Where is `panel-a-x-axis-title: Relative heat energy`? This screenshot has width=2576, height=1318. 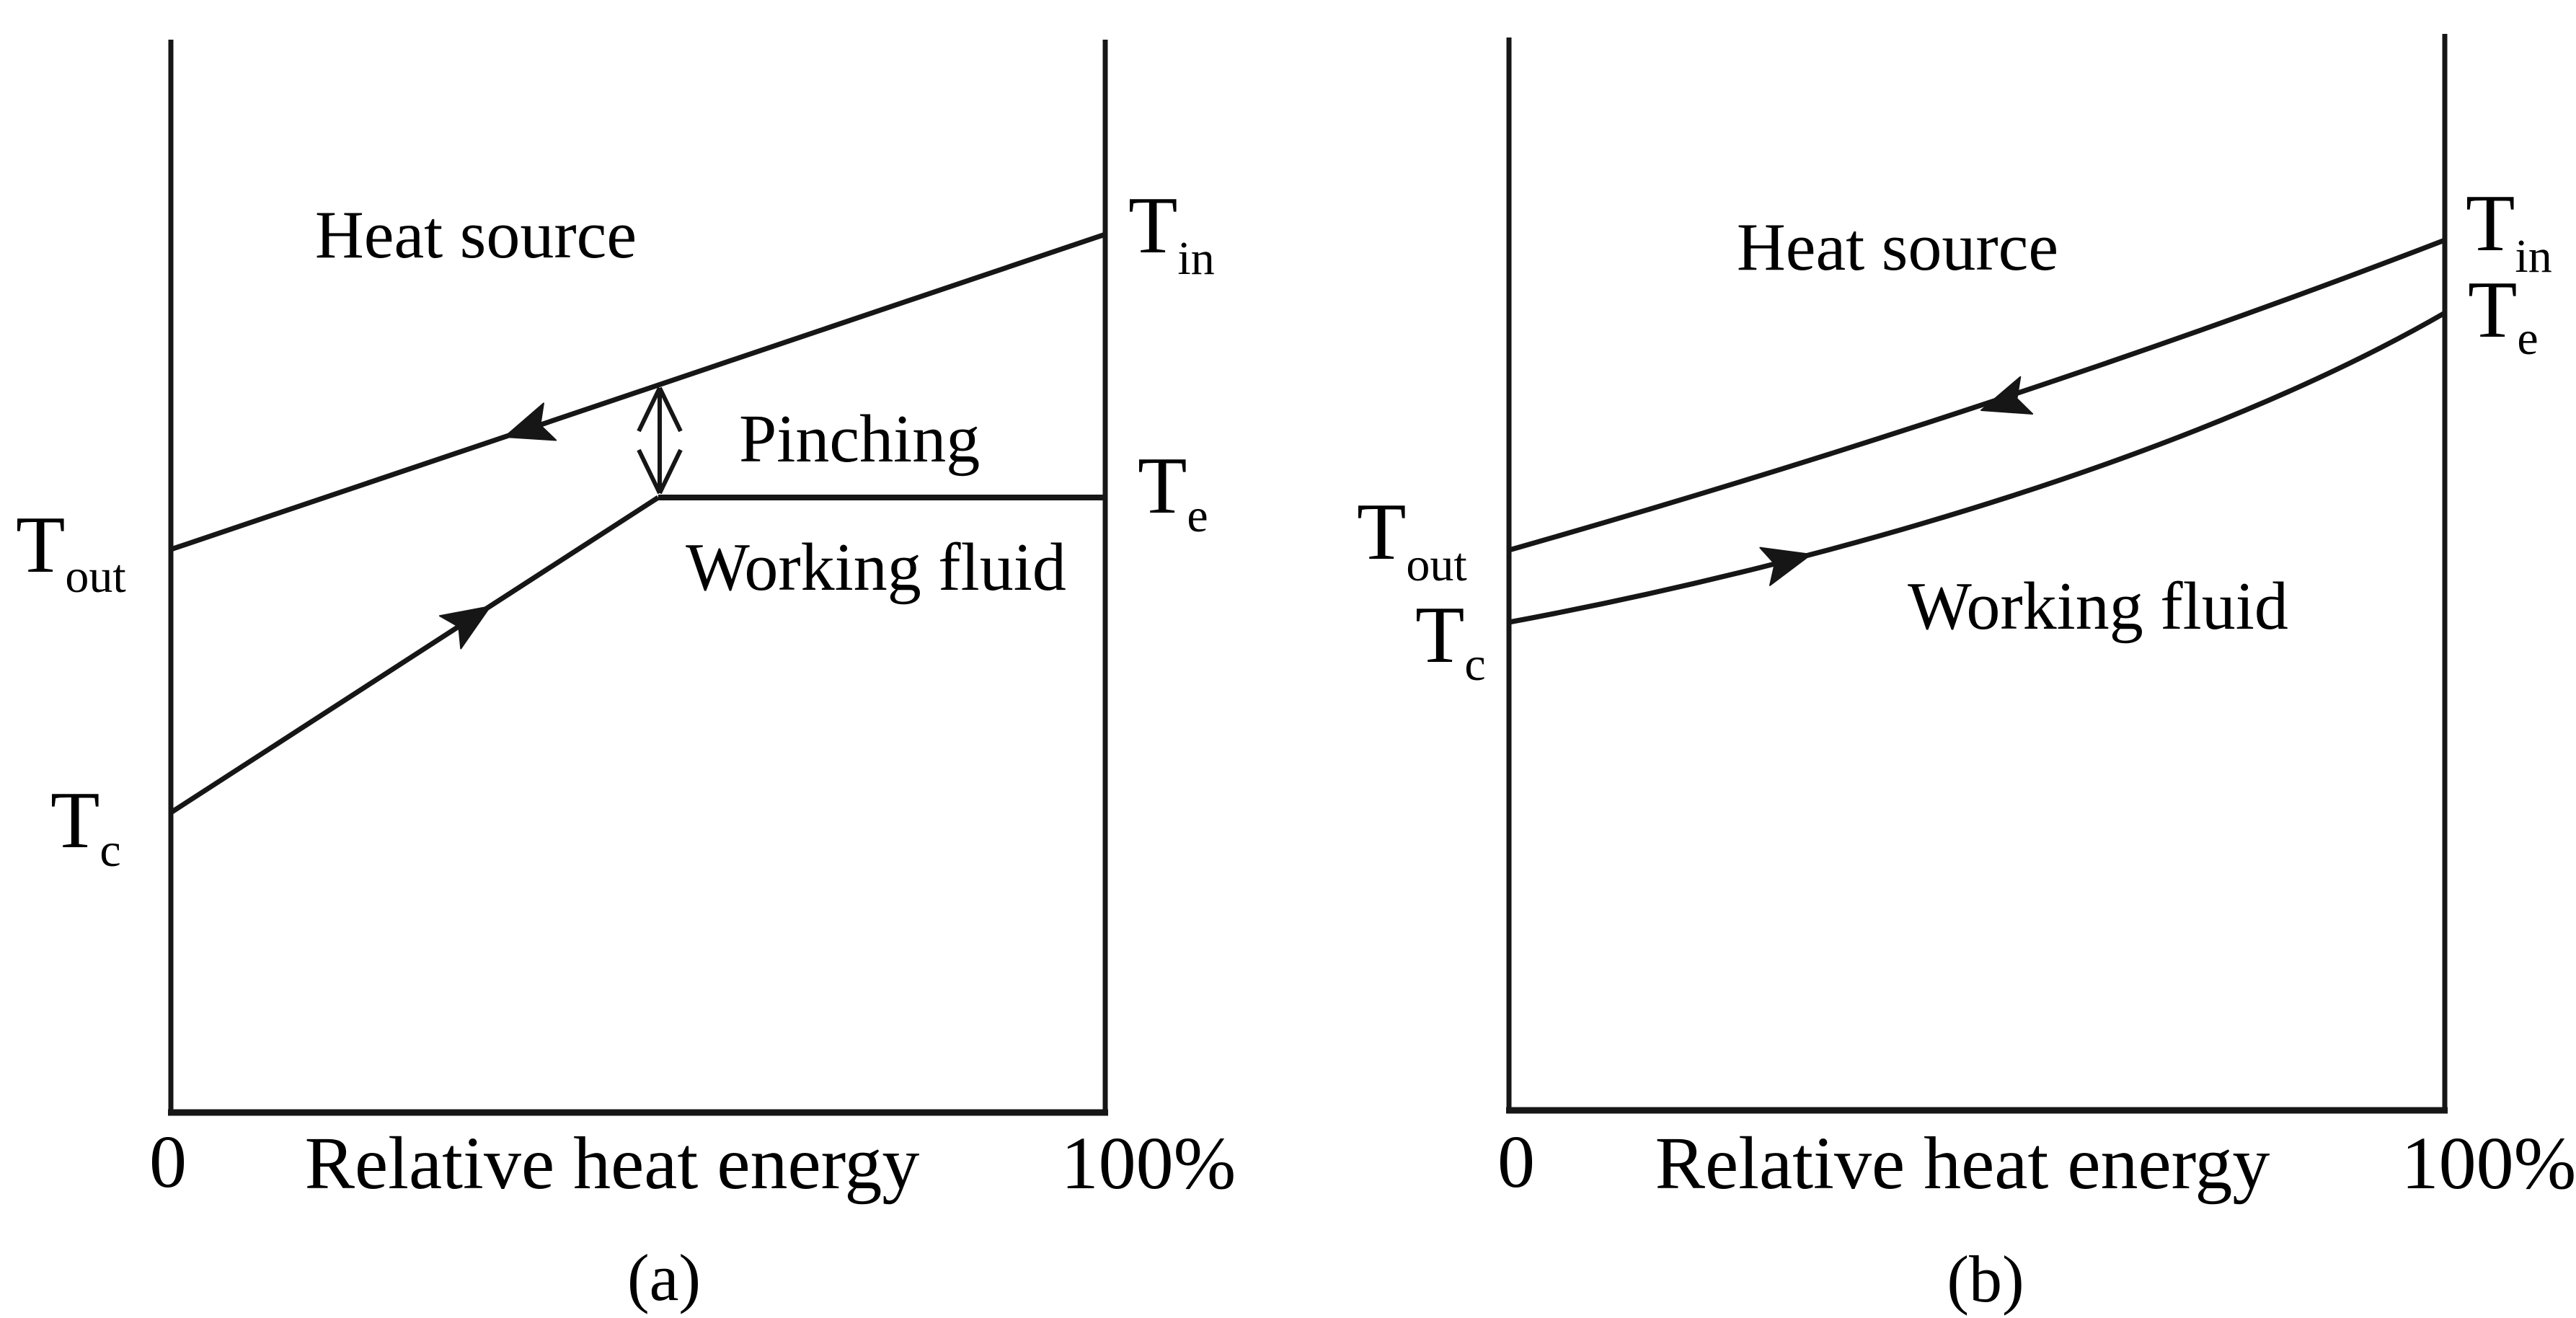 panel-a-x-axis-title: Relative heat energy is located at coordinates (612, 1163).